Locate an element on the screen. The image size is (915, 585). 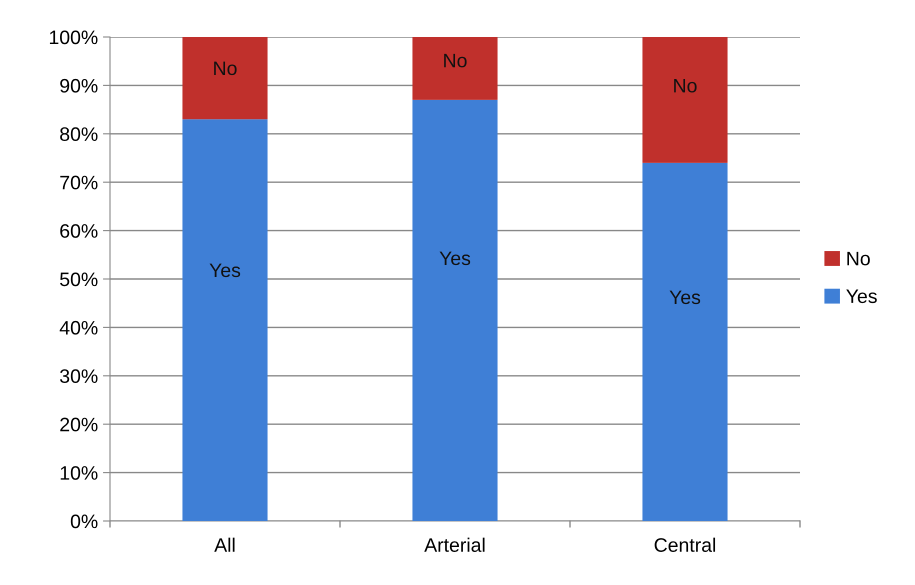
y-tick-label: 30% is located at coordinates (79, 376).